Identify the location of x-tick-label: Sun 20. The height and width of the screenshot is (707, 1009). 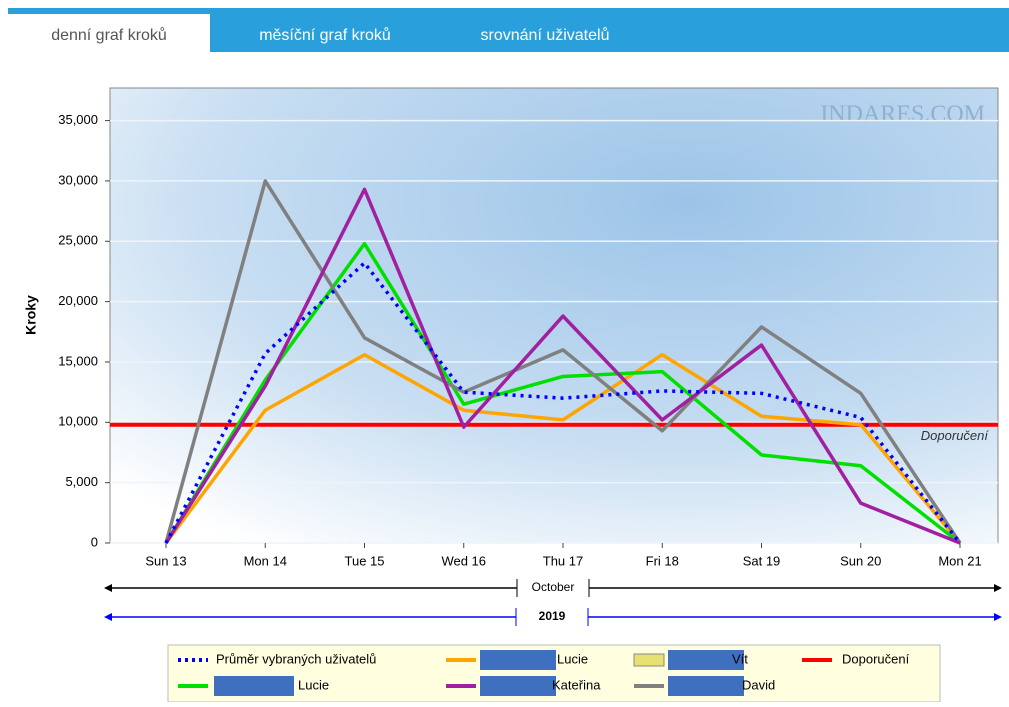
(860, 560).